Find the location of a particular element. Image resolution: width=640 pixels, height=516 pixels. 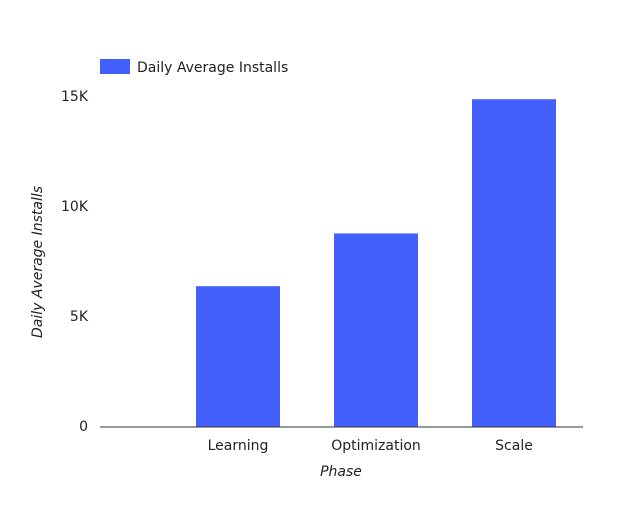

x-tick-label: Scale is located at coordinates (514, 446).